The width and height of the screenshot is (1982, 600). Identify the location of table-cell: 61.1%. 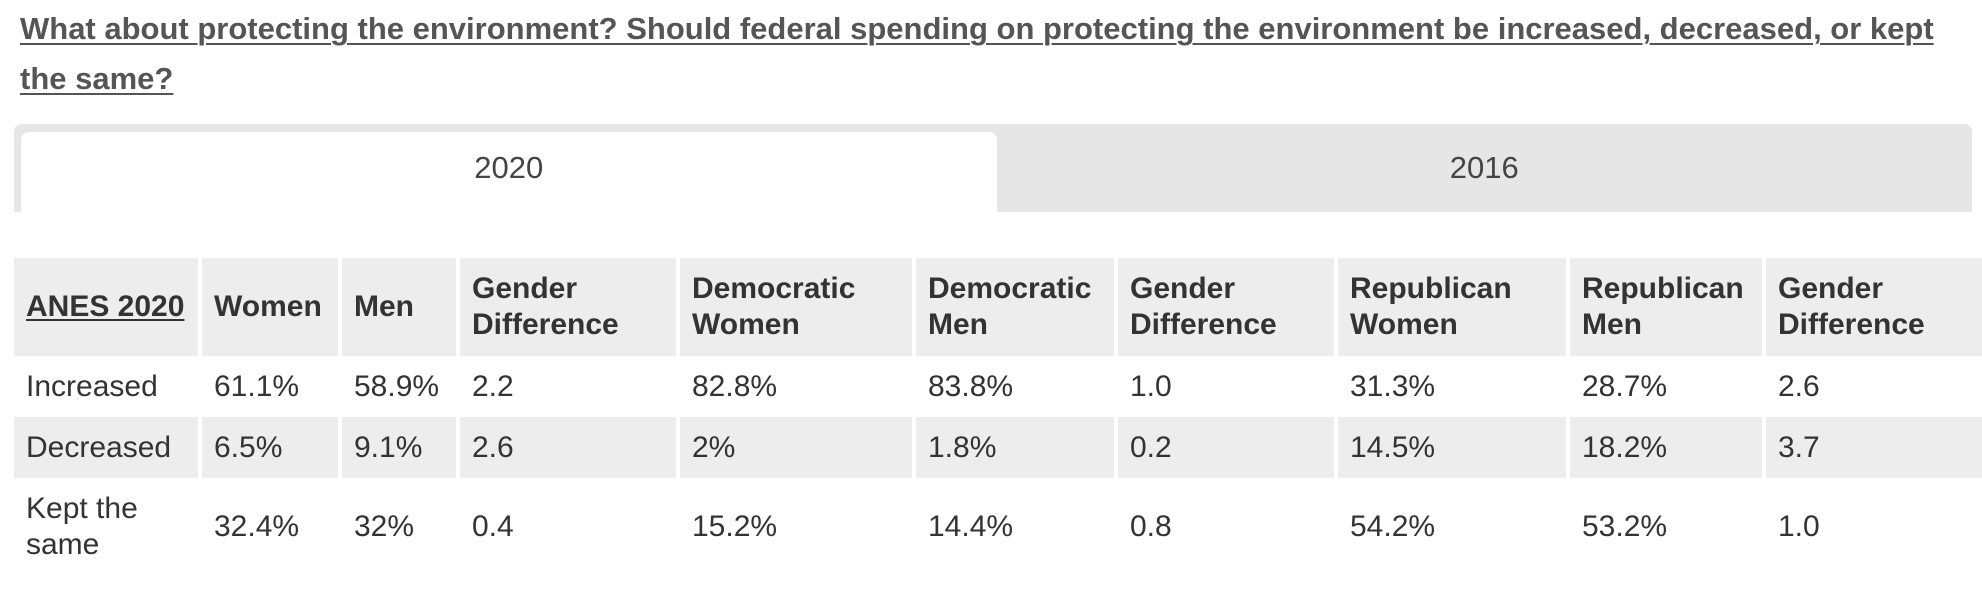
(270, 386).